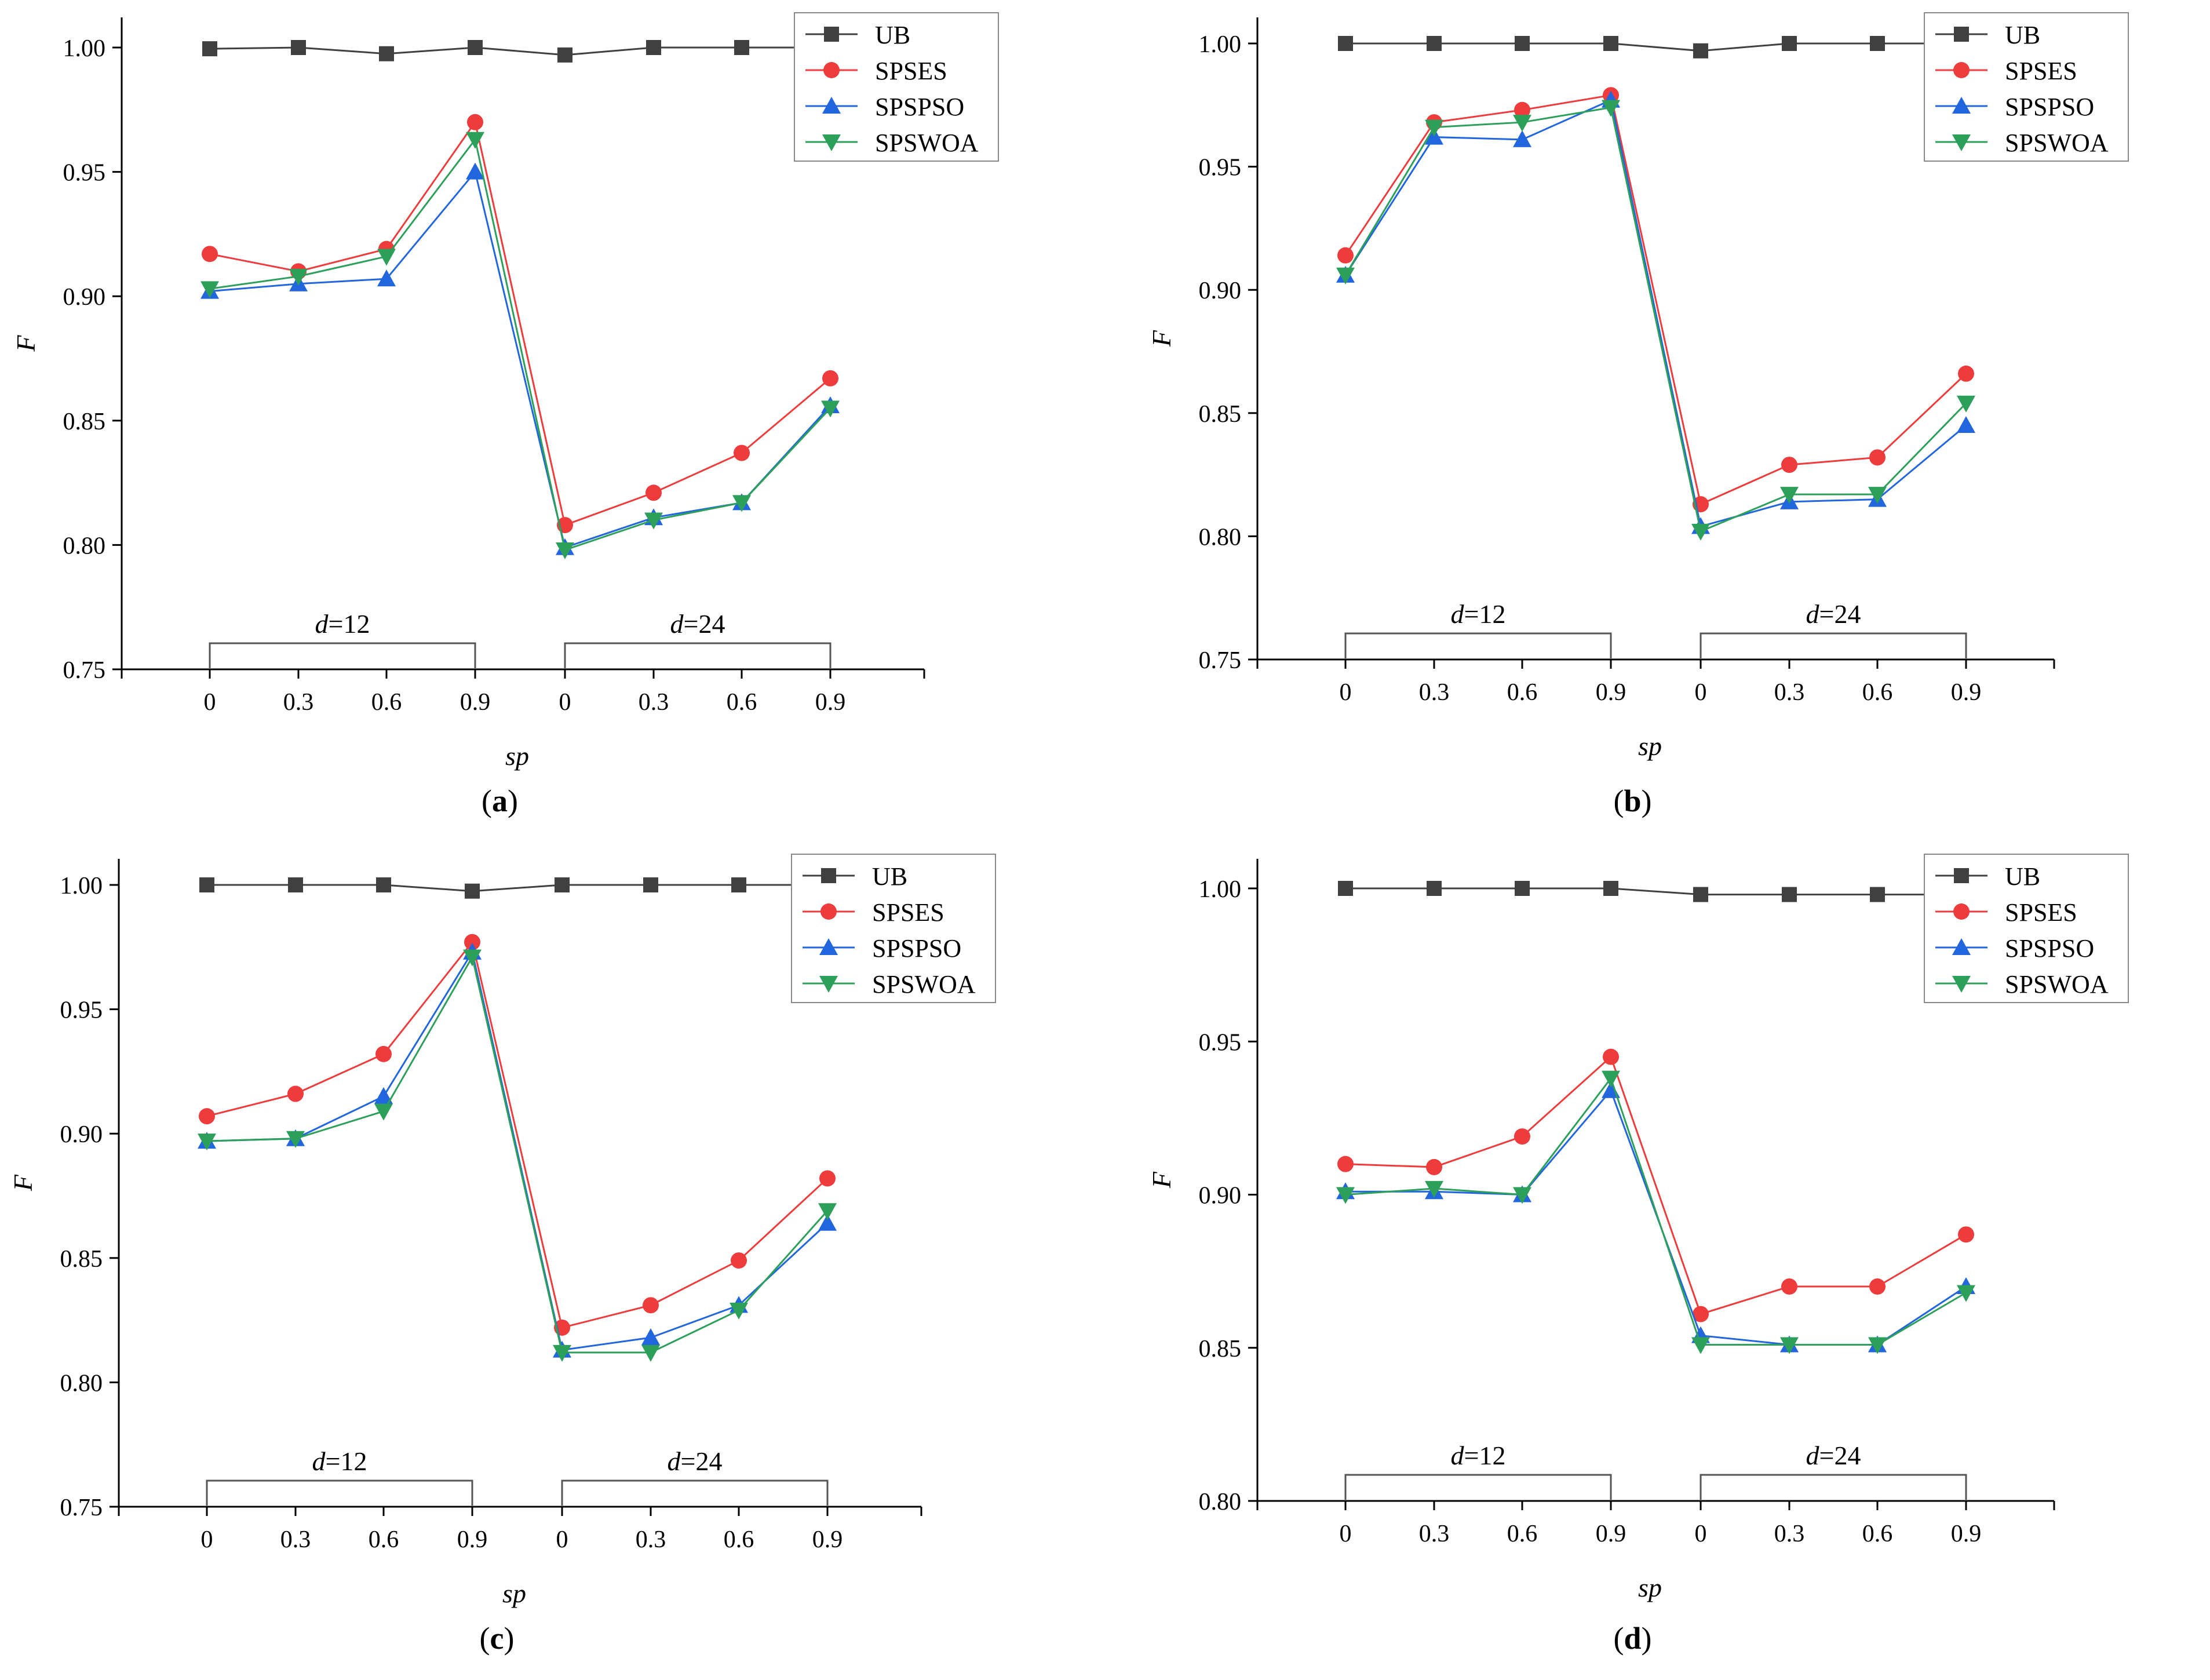 Image resolution: width=2210 pixels, height=1680 pixels. I want to click on series-spswoa, so click(520, 346).